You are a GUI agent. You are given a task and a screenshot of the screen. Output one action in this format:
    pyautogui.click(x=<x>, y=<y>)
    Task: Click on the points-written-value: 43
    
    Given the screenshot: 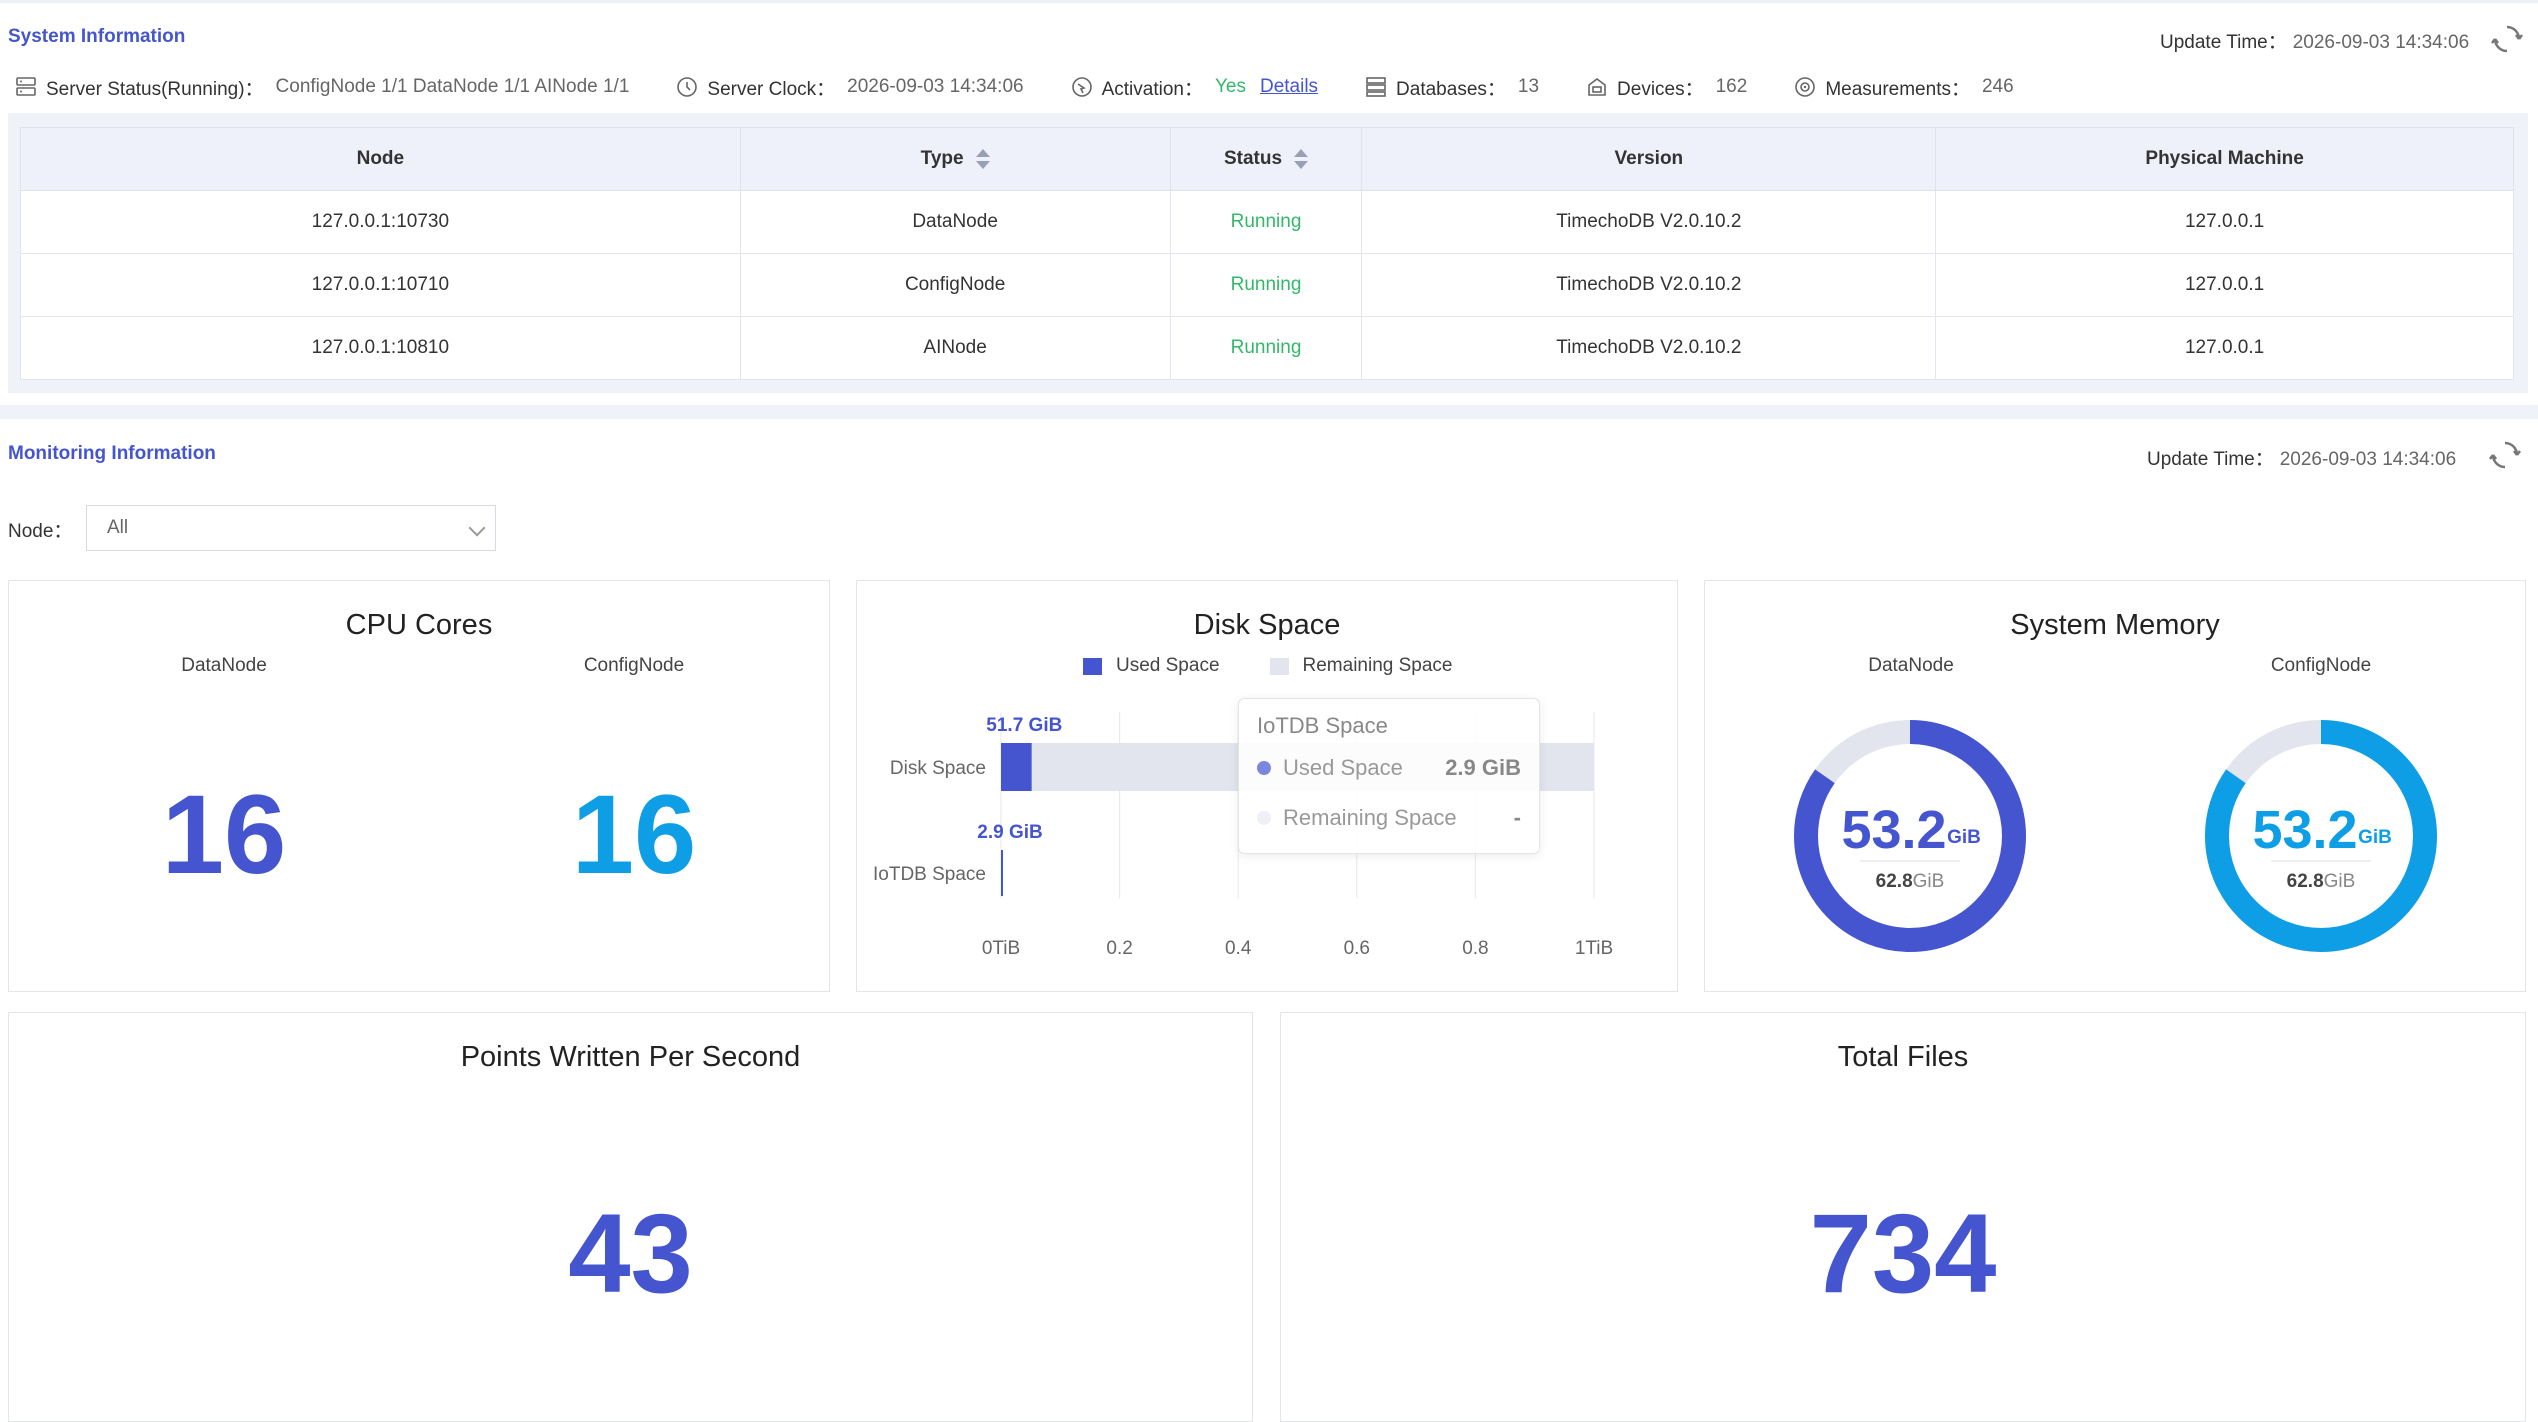 What is the action you would take?
    pyautogui.click(x=630, y=1253)
    